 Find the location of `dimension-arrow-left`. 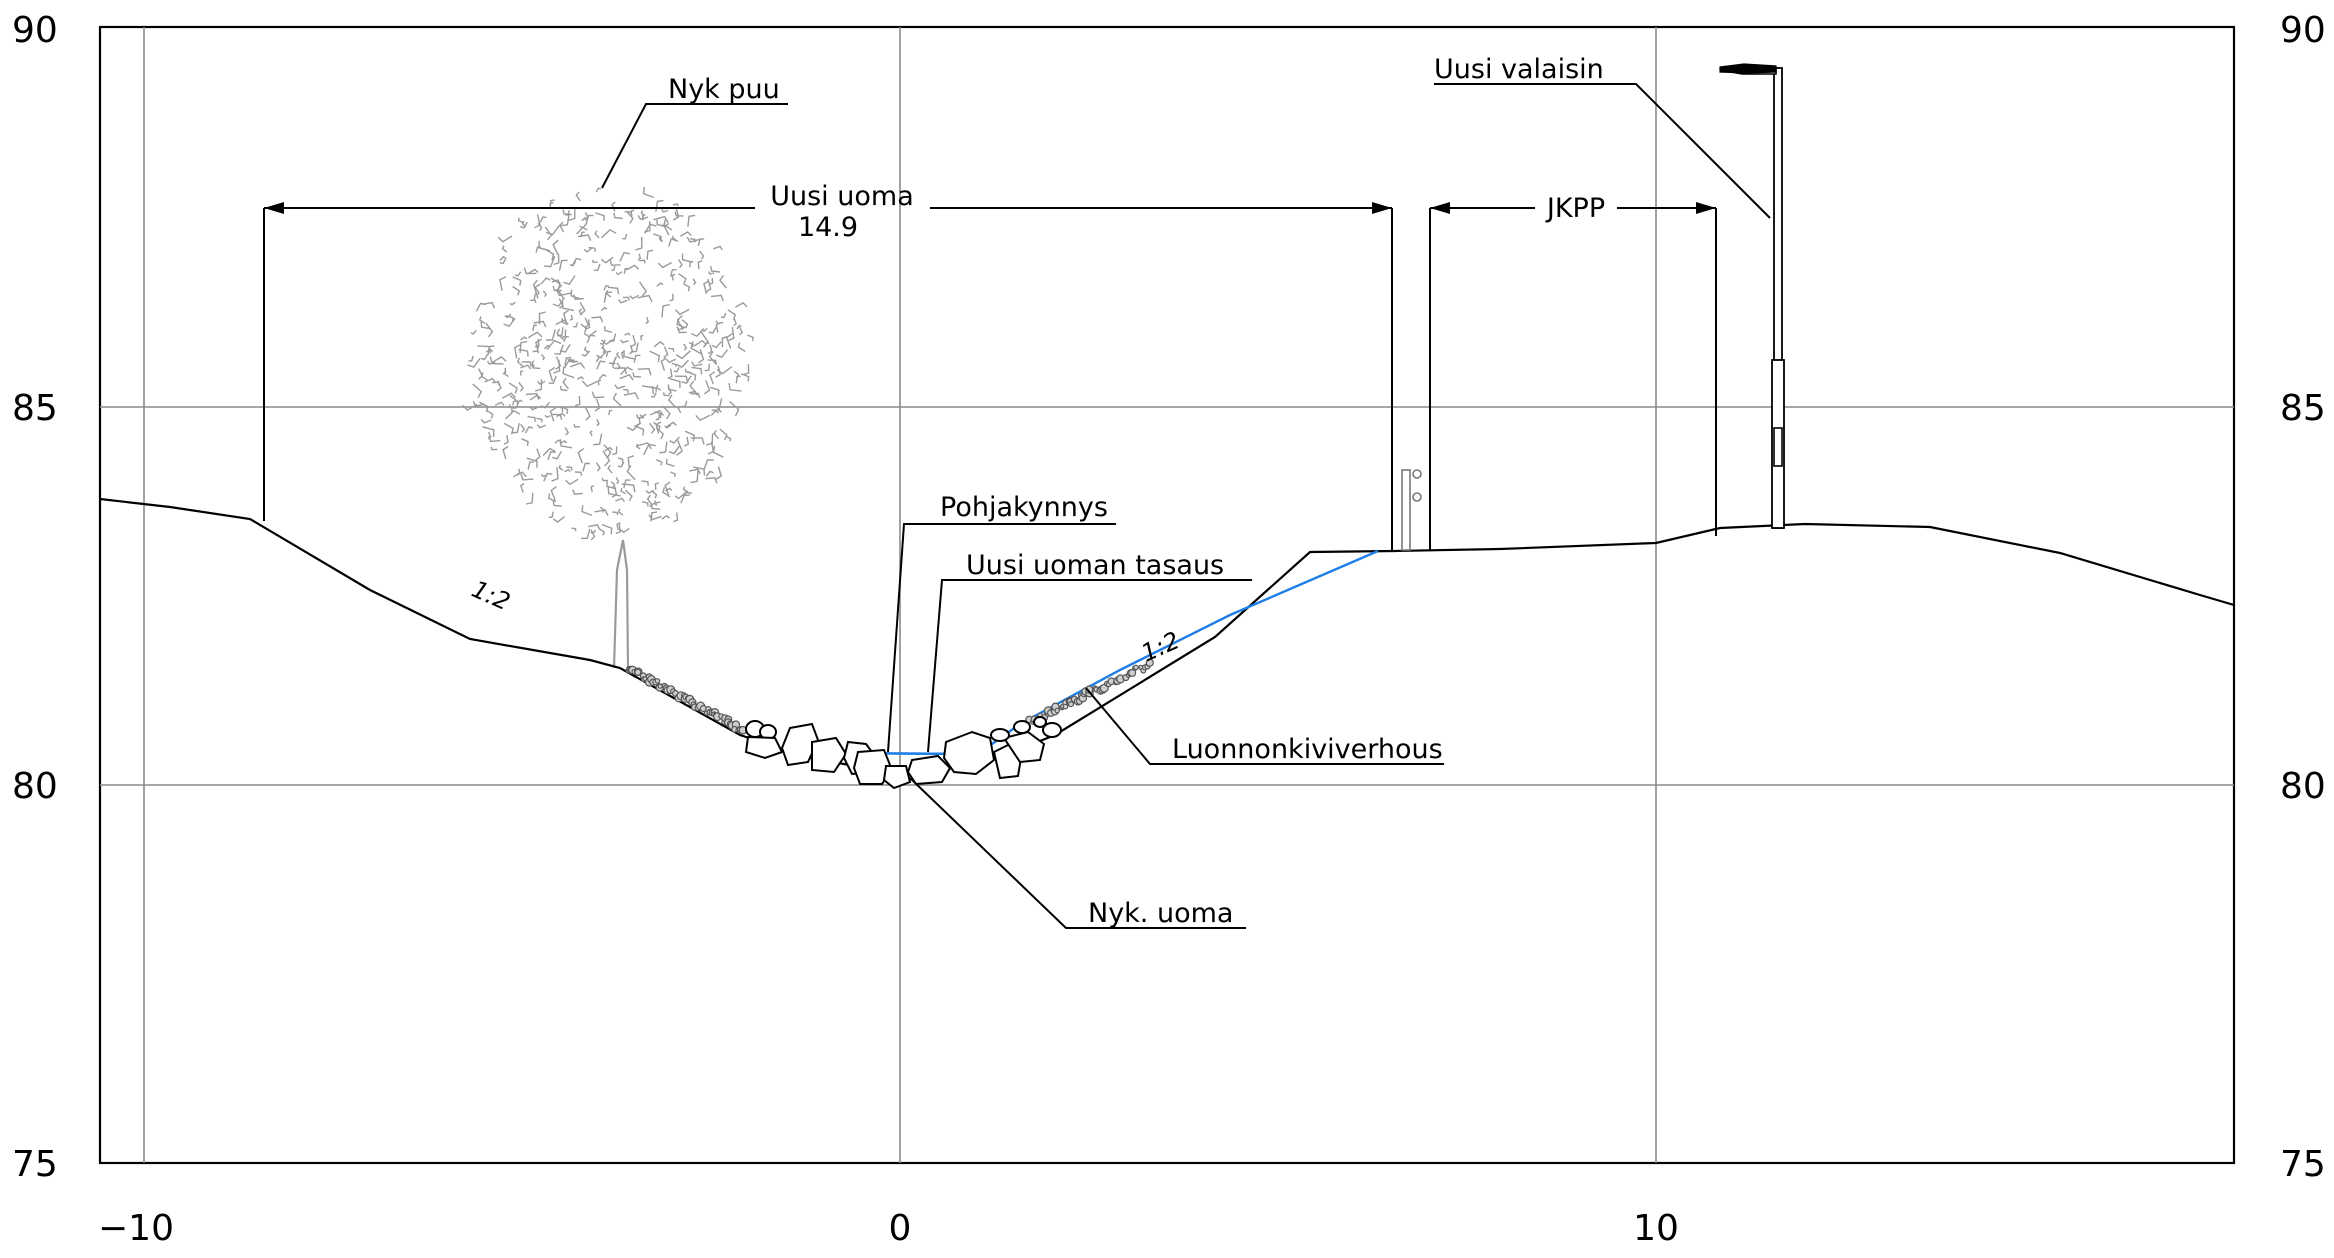

dimension-arrow-left is located at coordinates (274, 208).